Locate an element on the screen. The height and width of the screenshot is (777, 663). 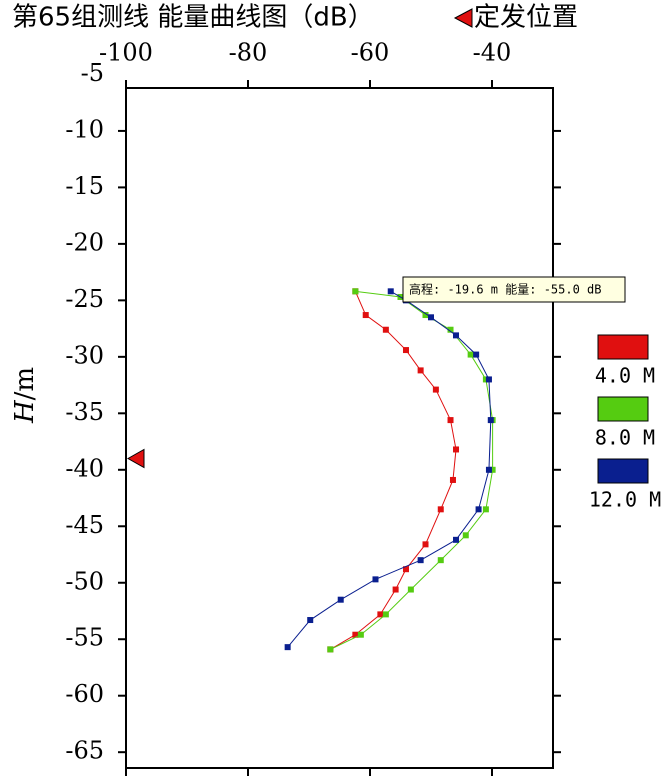
y-tick-label: -35 is located at coordinates (84, 412).